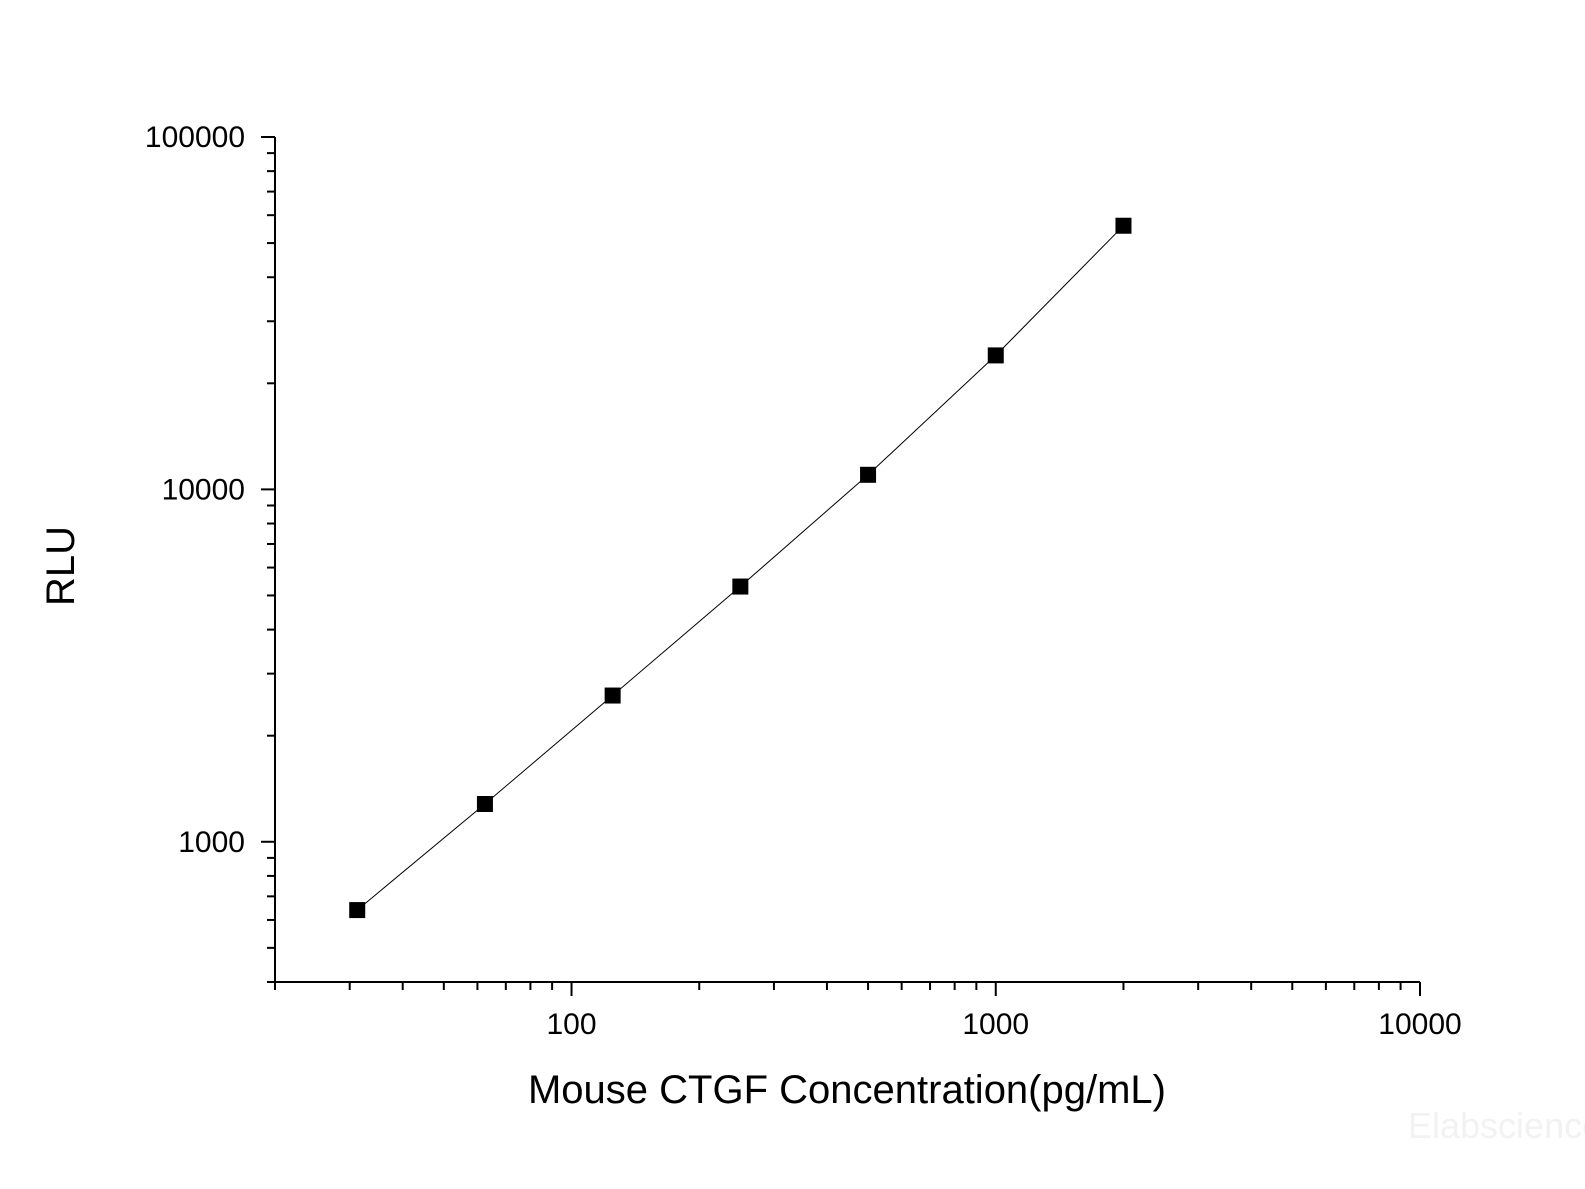 This screenshot has width=1585, height=1189. What do you see at coordinates (1419, 1024) in the screenshot?
I see `x-tick-label: 10000` at bounding box center [1419, 1024].